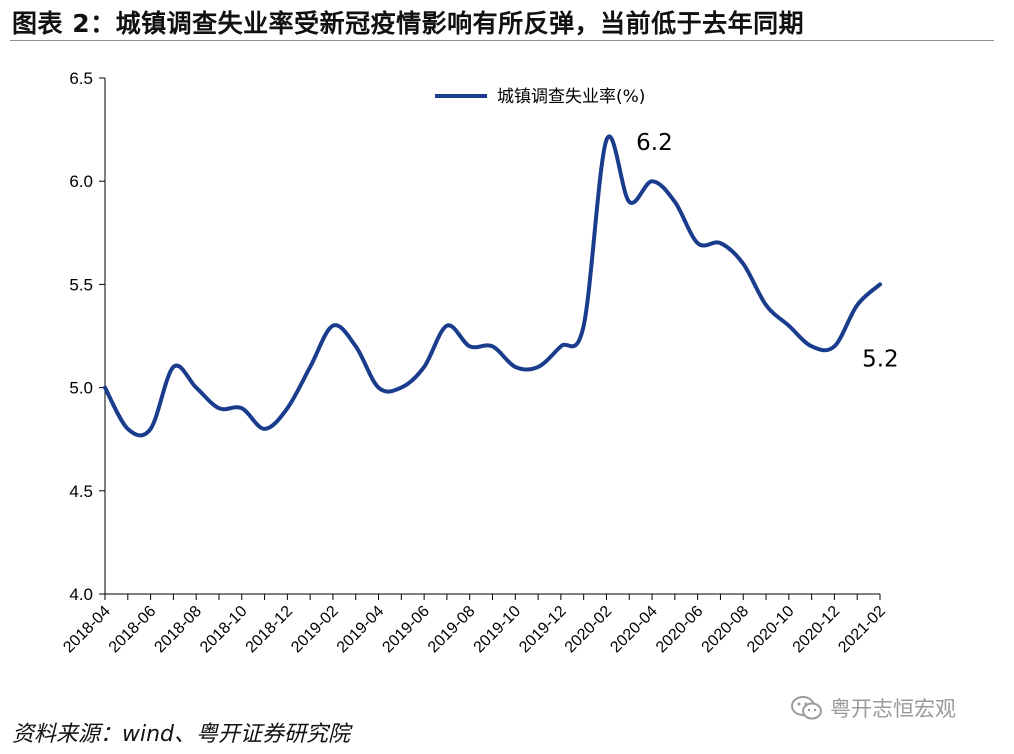 This screenshot has width=1014, height=754. Describe the element at coordinates (406, 630) in the screenshot. I see `x-tick-label: 2019-06` at that location.